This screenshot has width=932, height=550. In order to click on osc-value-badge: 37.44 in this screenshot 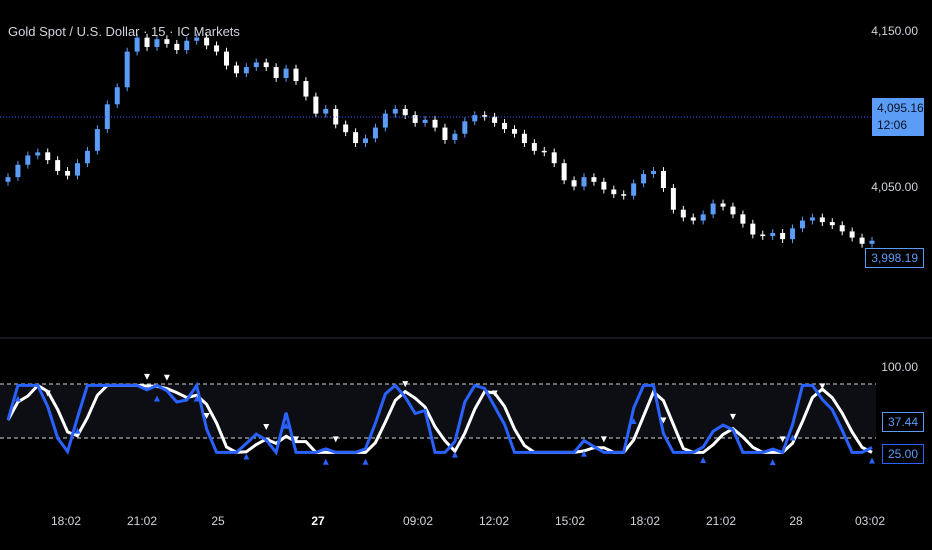, I will do `click(902, 422)`.